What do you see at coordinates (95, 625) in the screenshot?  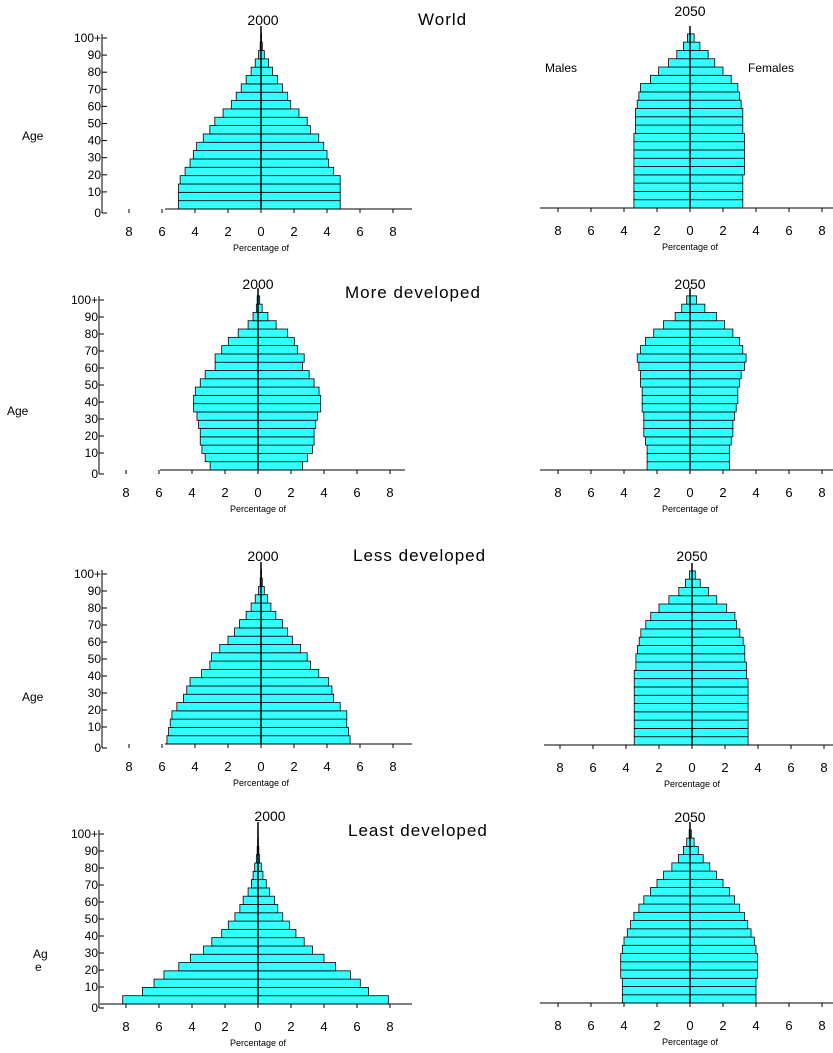 I see `y-tick-label: 70` at bounding box center [95, 625].